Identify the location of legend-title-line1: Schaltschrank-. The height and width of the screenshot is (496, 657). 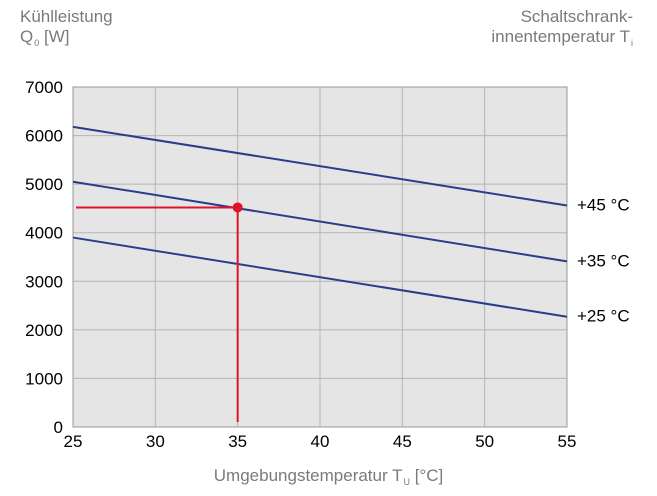
(576, 16).